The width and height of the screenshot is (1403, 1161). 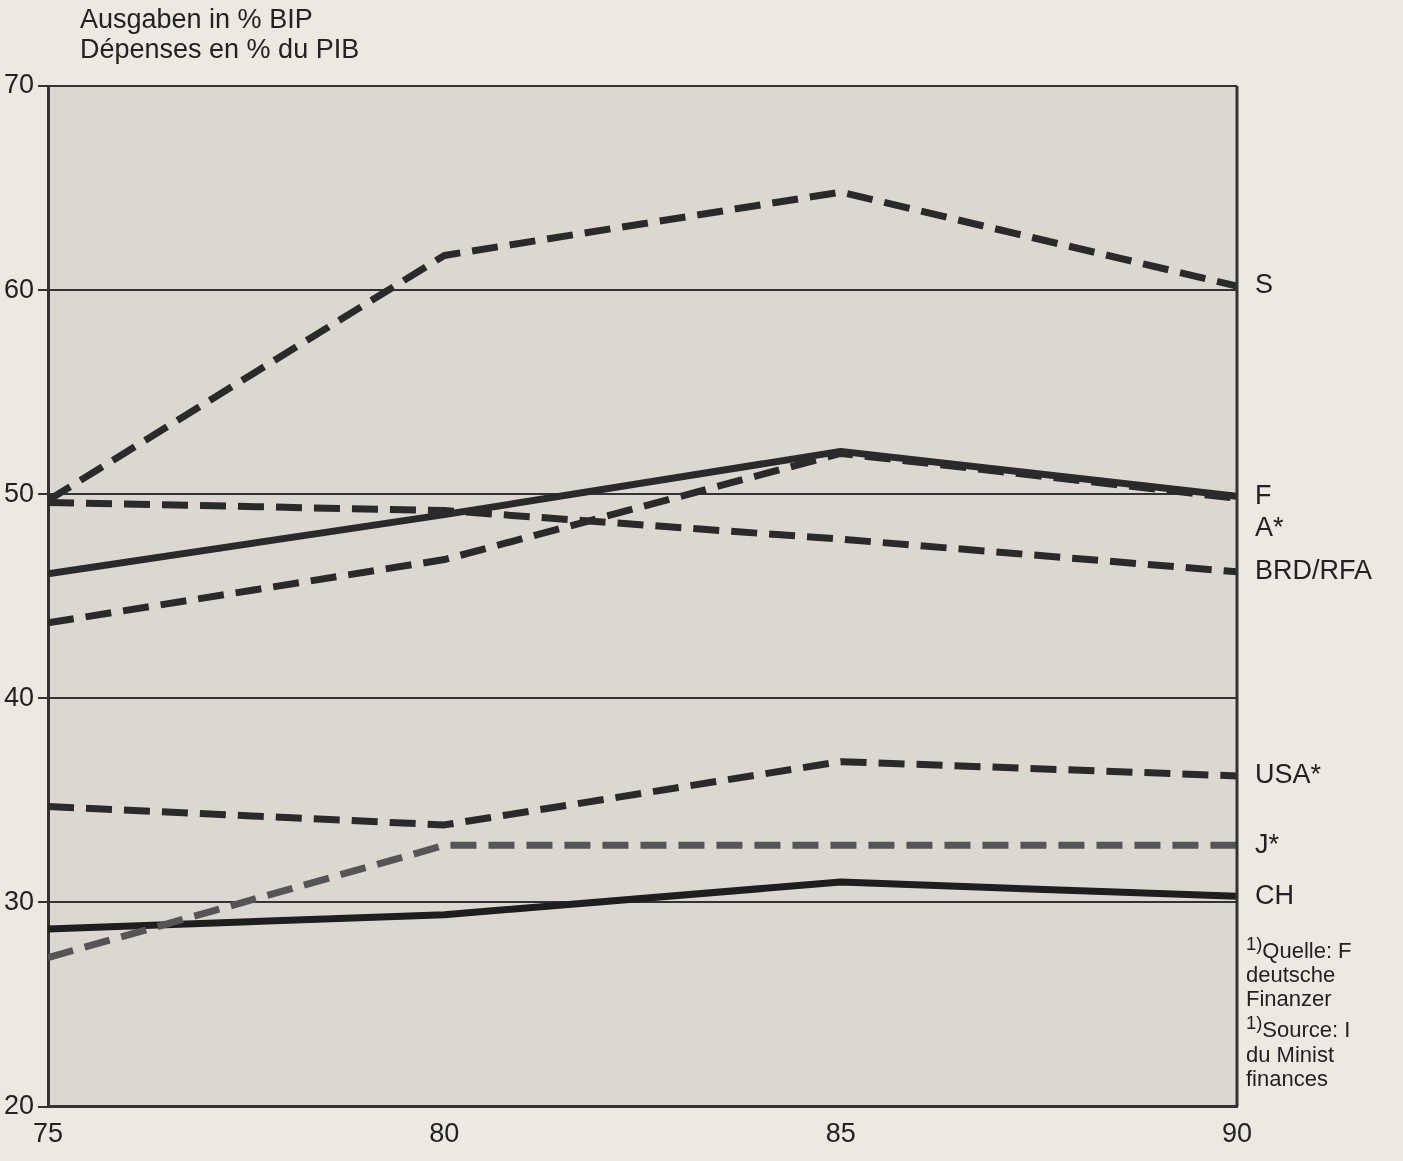 I want to click on x-tick-label: 90, so click(x=1237, y=1133).